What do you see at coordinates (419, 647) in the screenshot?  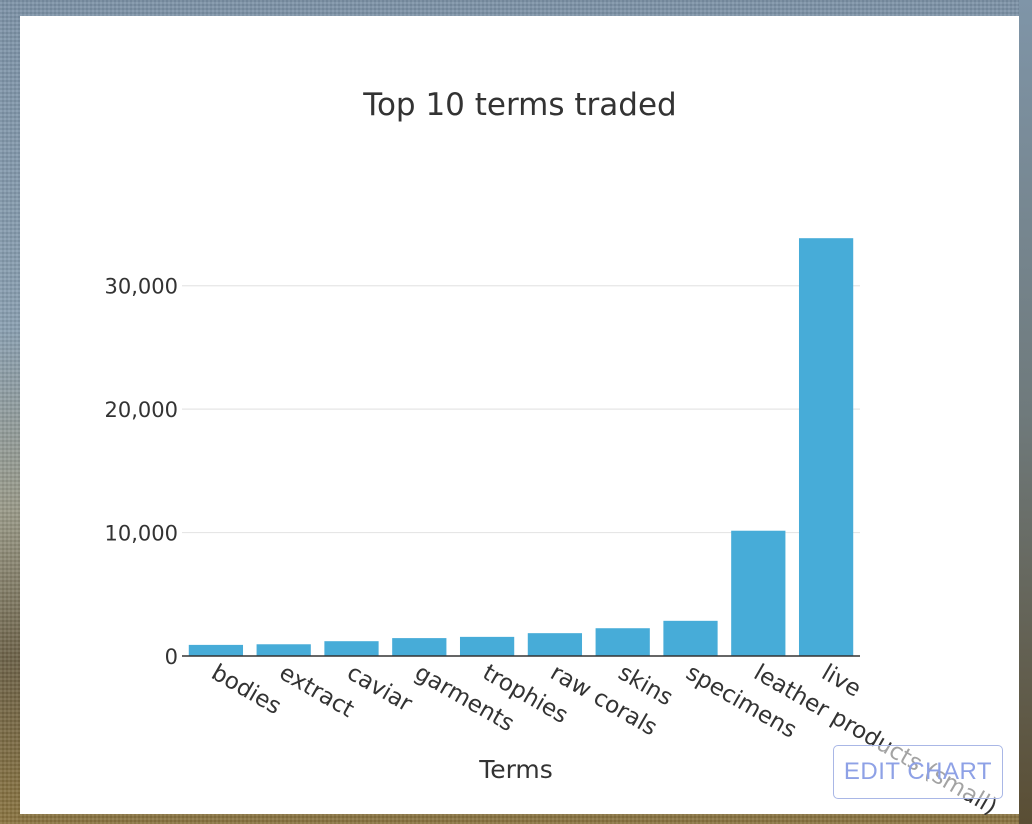 I see `bar-garments` at bounding box center [419, 647].